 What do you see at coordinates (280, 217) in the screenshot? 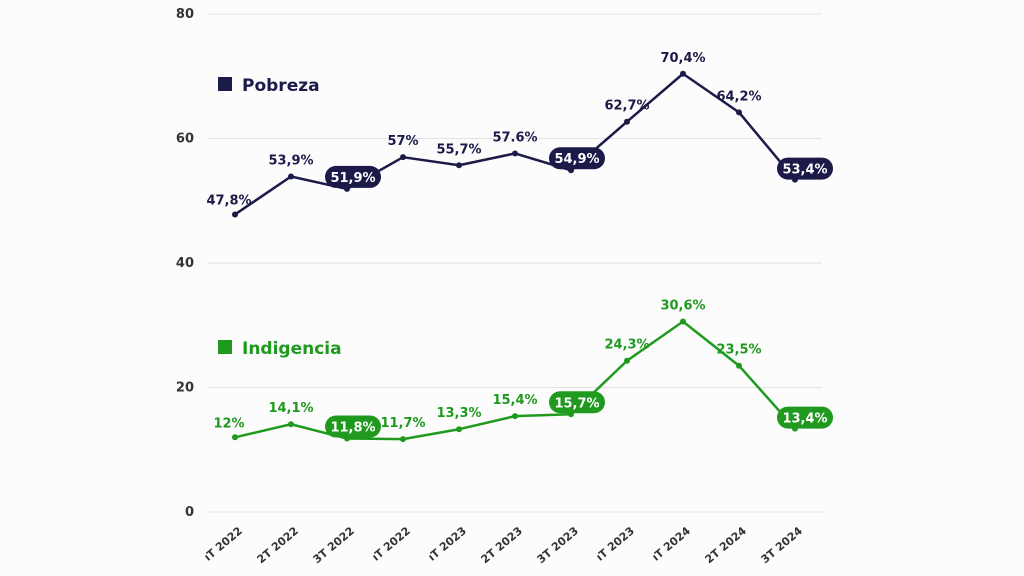
I see `legend: Pobreza Indigencia` at bounding box center [280, 217].